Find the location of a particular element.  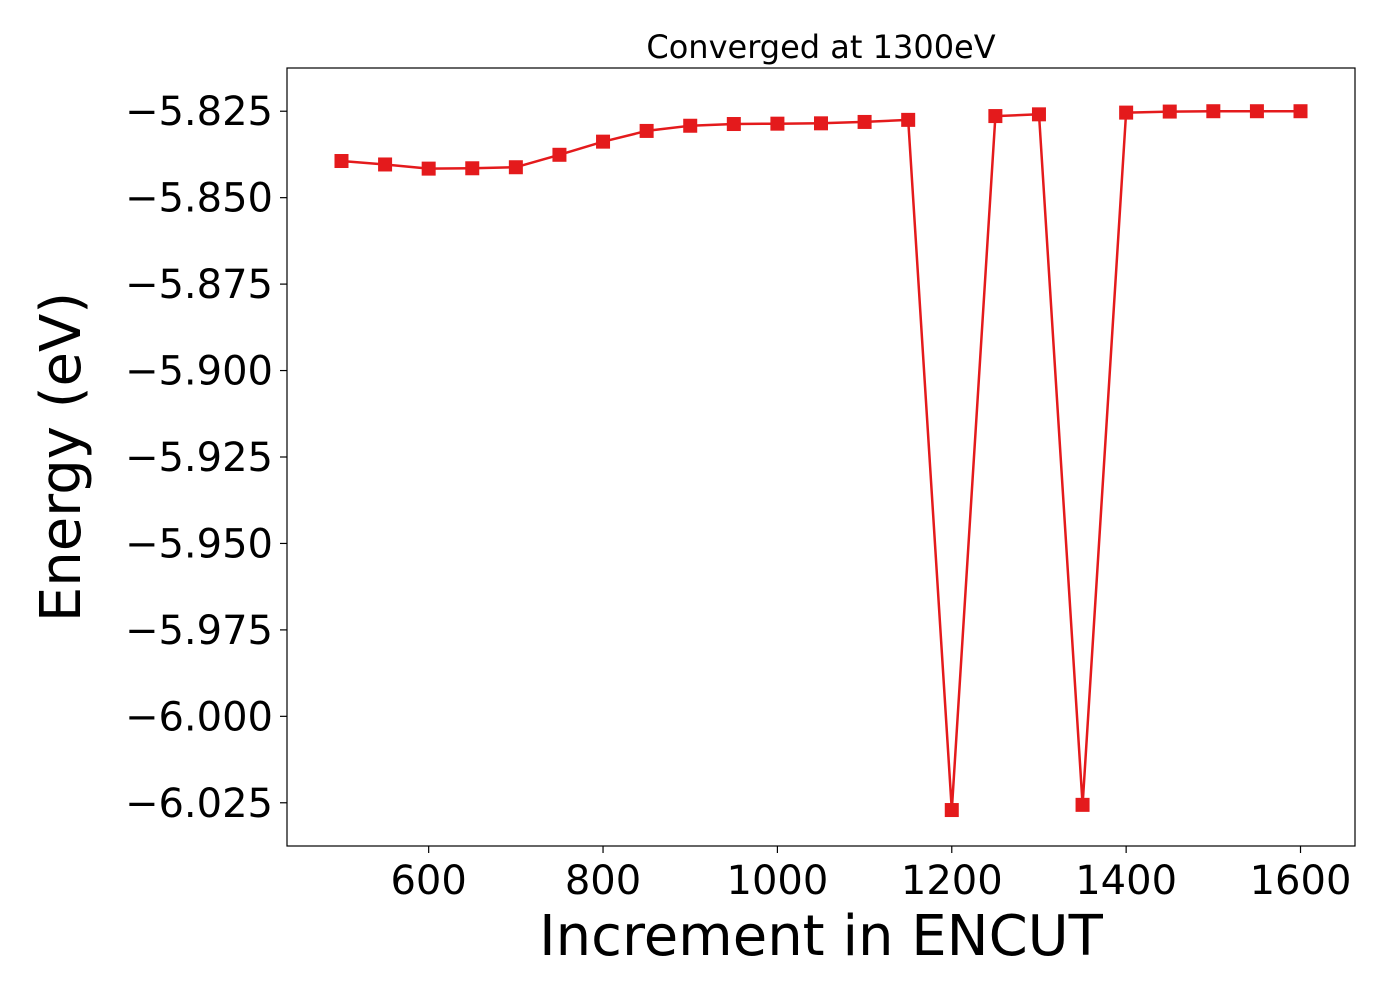

x-tick-label: 1200 is located at coordinates (952, 881).